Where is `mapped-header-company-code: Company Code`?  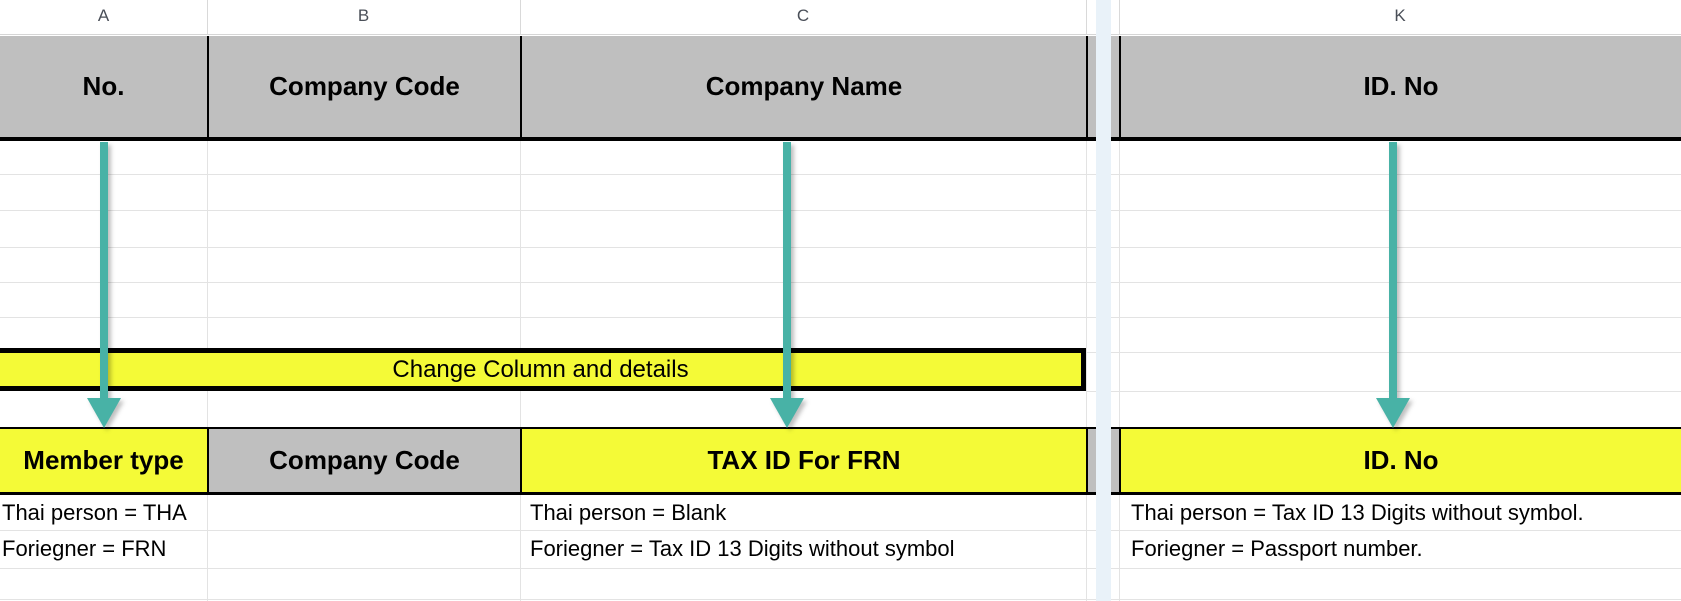 mapped-header-company-code: Company Code is located at coordinates (363, 459).